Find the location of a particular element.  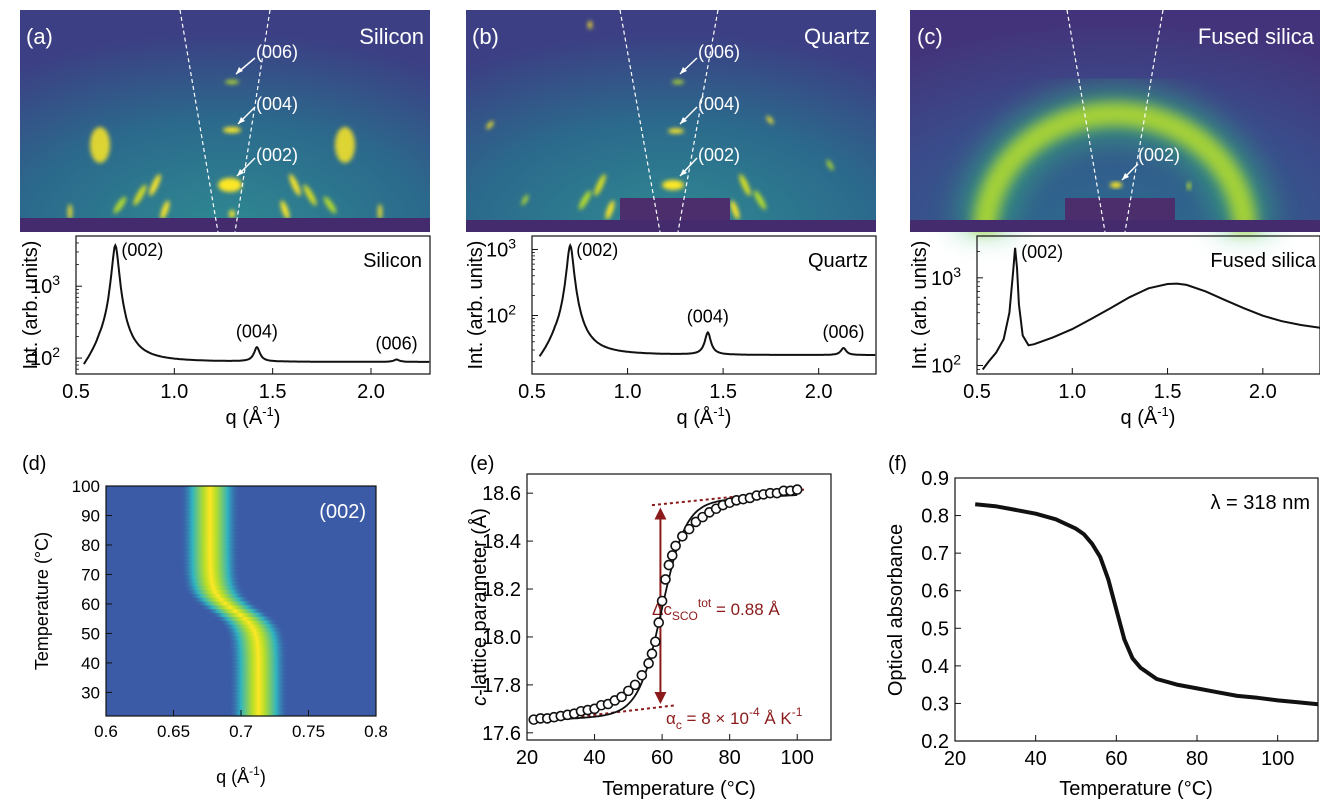

reflection-label: (002) is located at coordinates (719, 155).